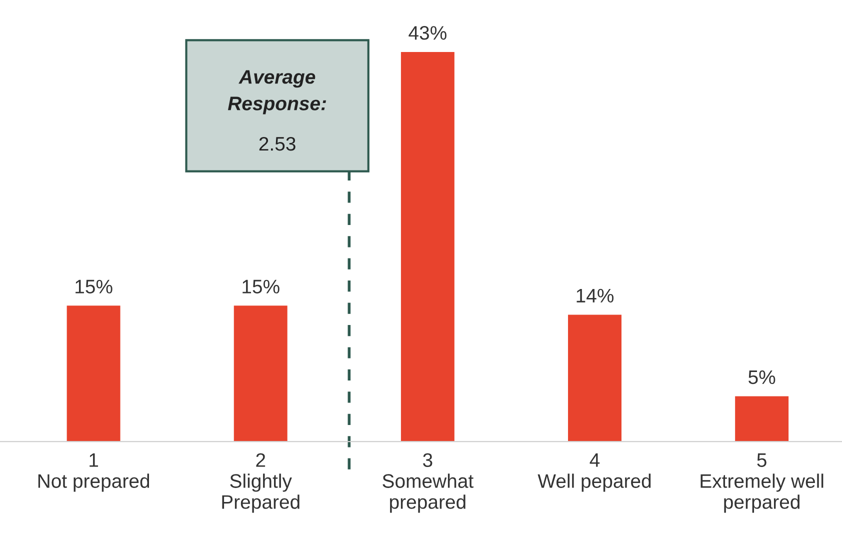 This screenshot has height=552, width=842. I want to click on data-label: 5%, so click(762, 377).